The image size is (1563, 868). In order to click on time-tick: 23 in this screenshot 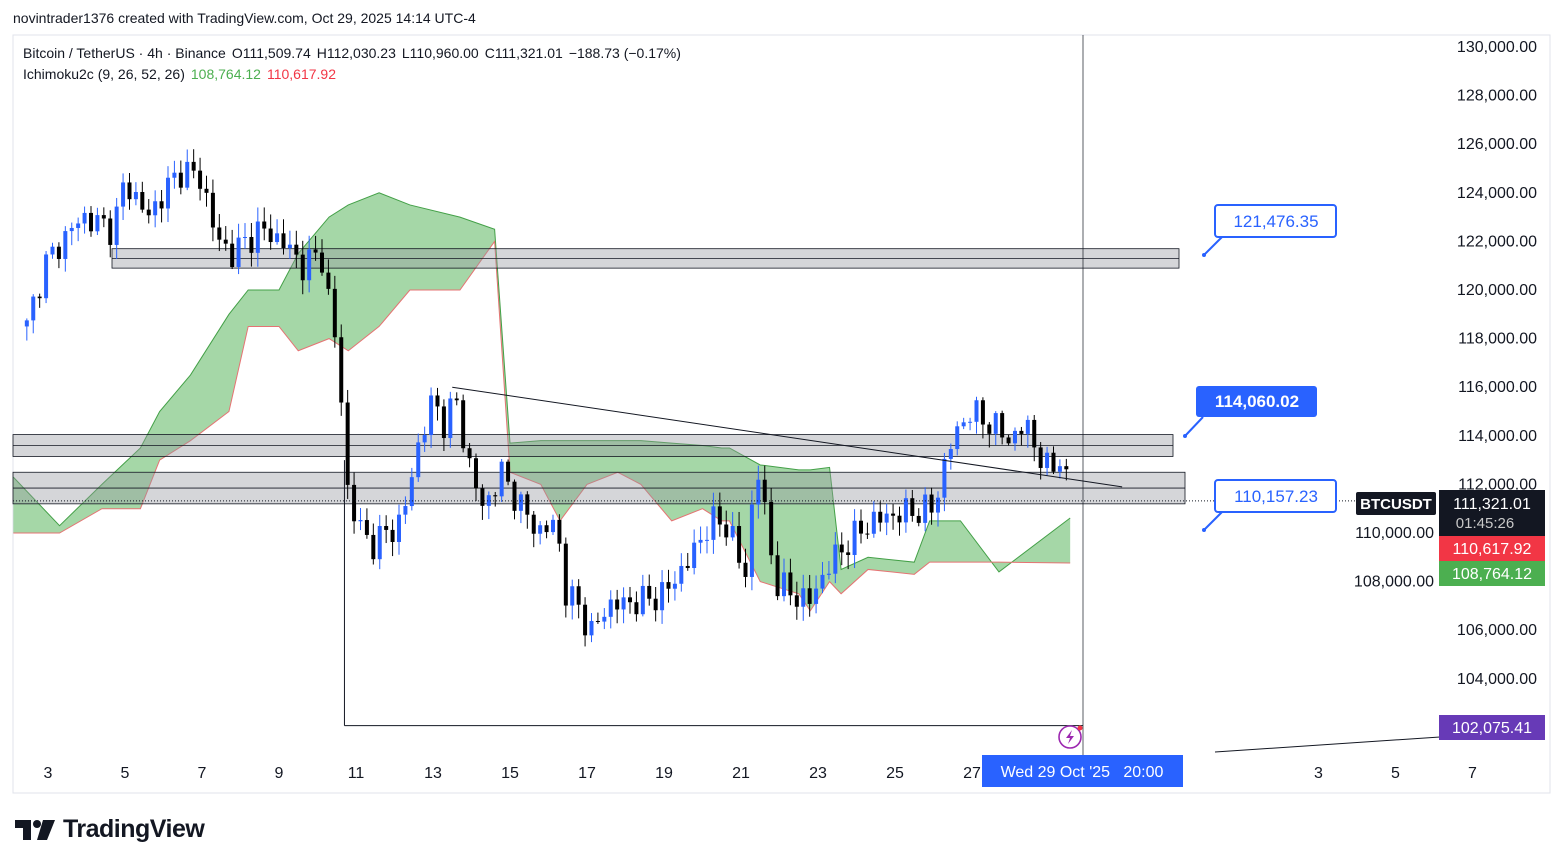, I will do `click(818, 773)`.